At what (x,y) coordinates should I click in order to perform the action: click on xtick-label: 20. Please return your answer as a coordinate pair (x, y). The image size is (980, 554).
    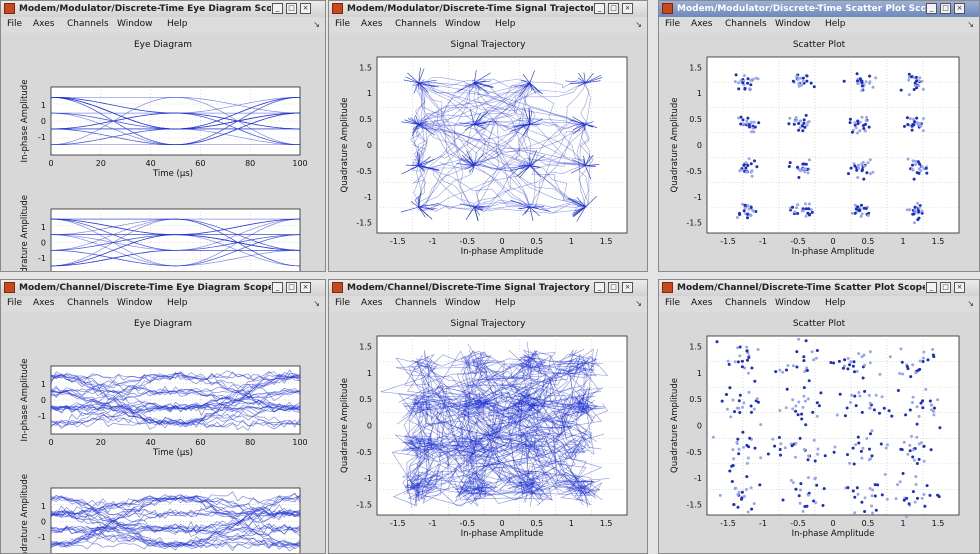
    Looking at the image, I should click on (101, 442).